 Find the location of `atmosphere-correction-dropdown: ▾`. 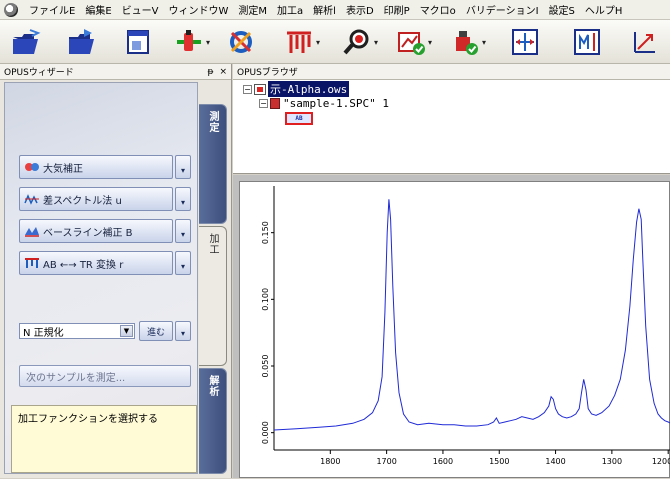

atmosphere-correction-dropdown: ▾ is located at coordinates (183, 167).